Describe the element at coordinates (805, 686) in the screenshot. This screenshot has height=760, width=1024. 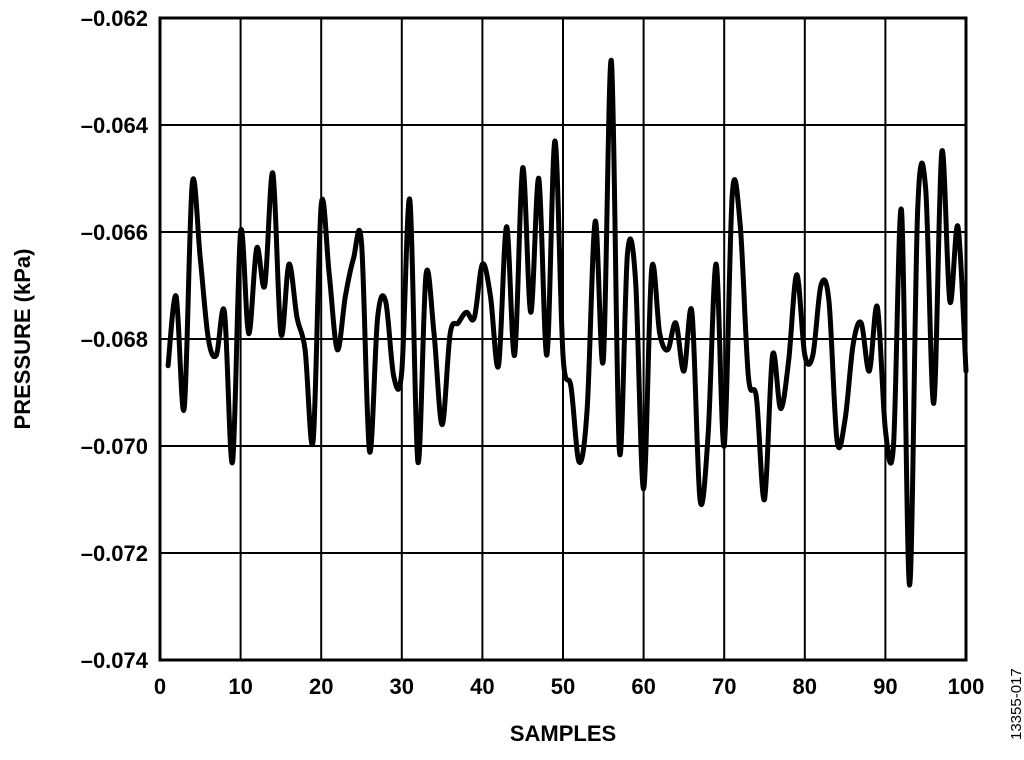
I see `x-tick-label: 80` at that location.